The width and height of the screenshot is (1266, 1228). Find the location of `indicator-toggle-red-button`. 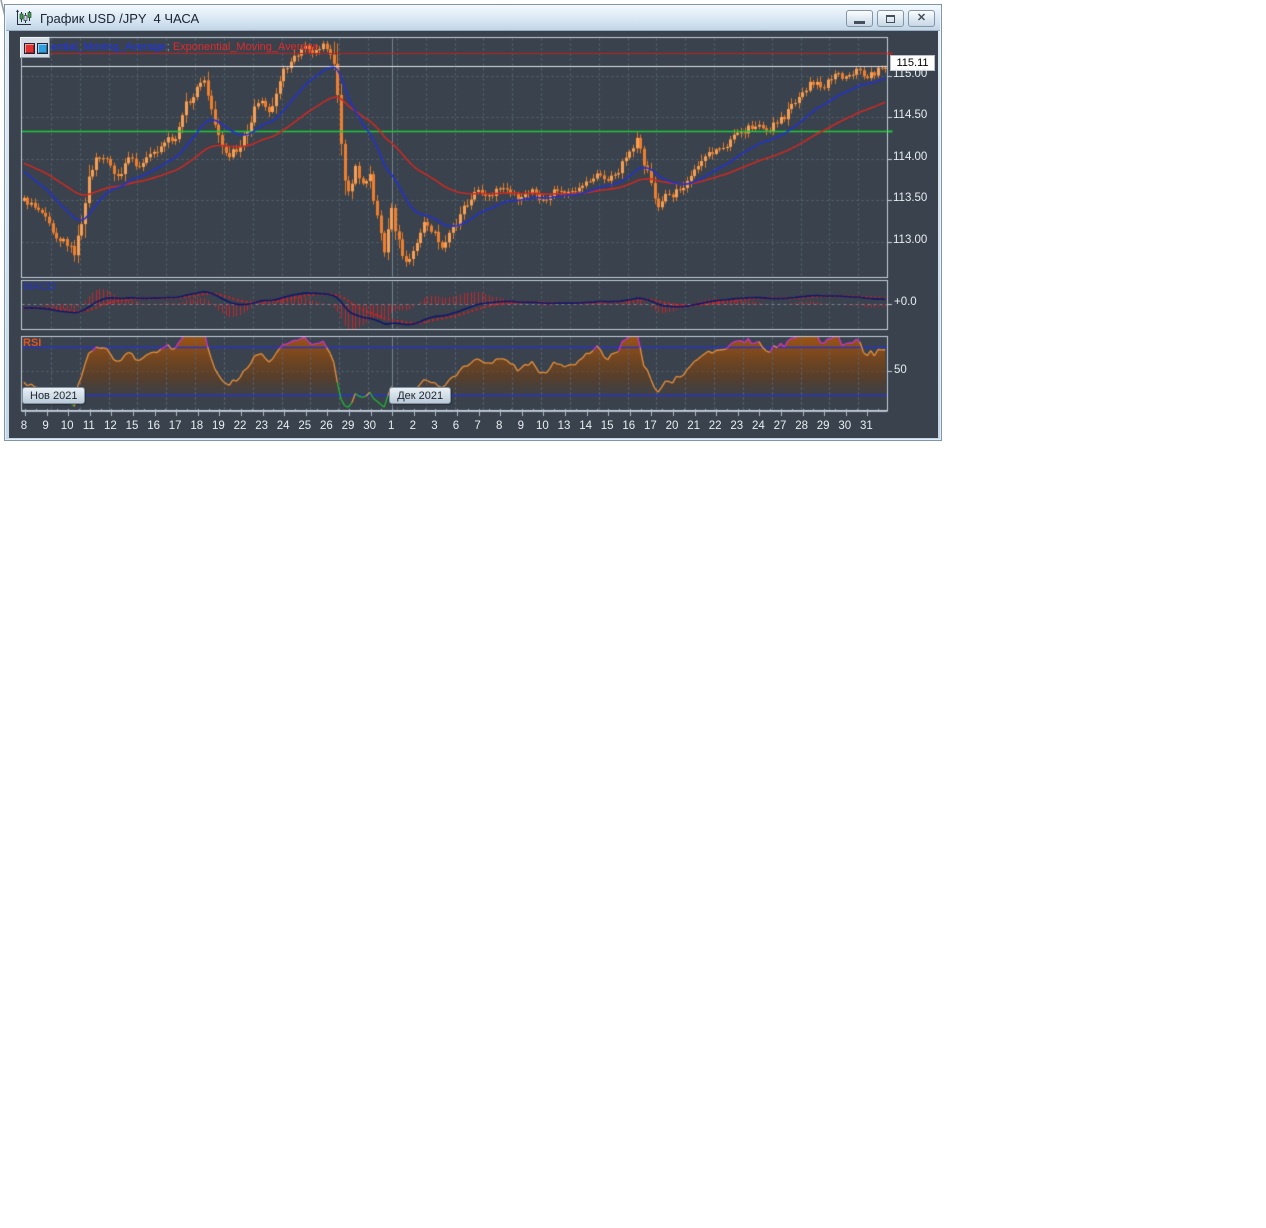

indicator-toggle-red-button is located at coordinates (29, 48).